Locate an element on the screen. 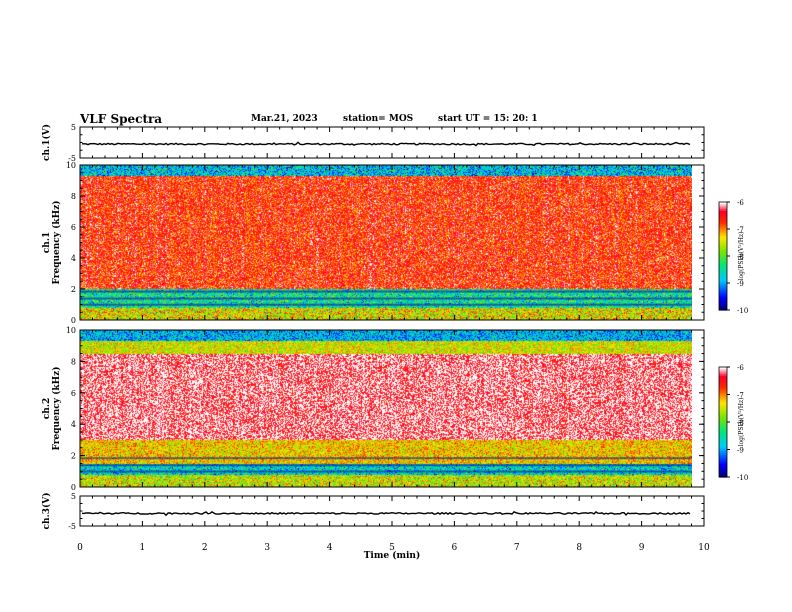 This screenshot has width=792, height=612. chart-title: VLF Spectra is located at coordinates (121, 119).